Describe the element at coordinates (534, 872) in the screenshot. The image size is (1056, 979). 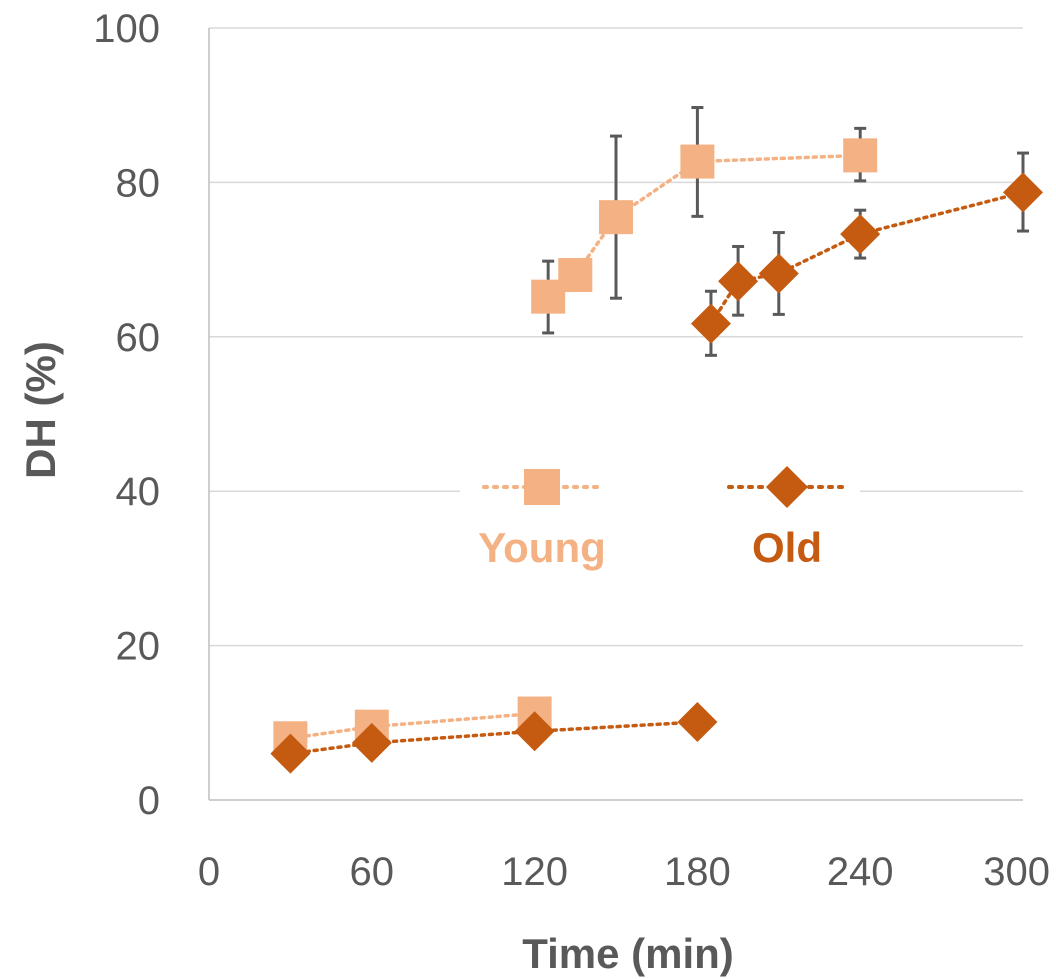
I see `x-tick-label: 120` at that location.